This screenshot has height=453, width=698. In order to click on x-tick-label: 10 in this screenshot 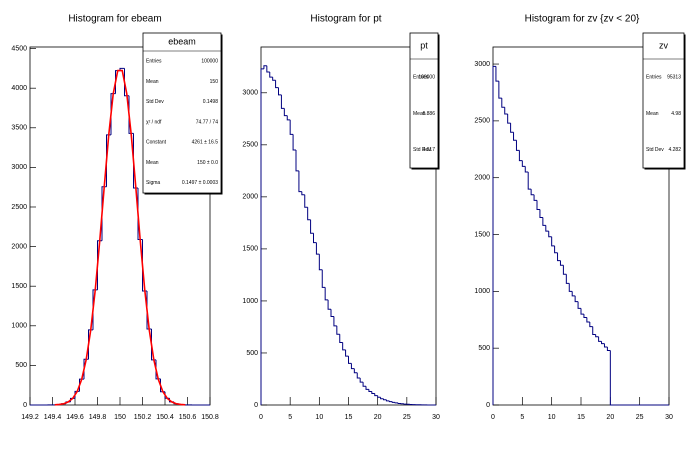, I will do `click(552, 417)`.